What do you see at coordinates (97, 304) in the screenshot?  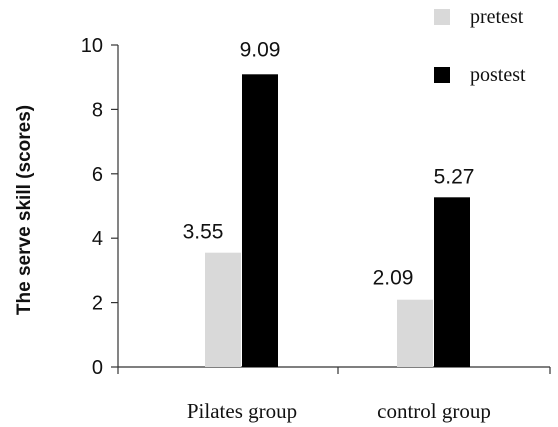 I see `y-tick-label: 2` at bounding box center [97, 304].